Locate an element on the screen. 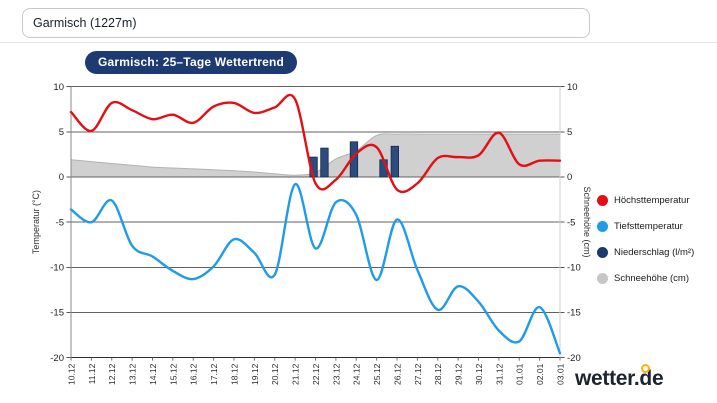 This screenshot has width=717, height=403. date-label: 30.12 is located at coordinates (479, 374).